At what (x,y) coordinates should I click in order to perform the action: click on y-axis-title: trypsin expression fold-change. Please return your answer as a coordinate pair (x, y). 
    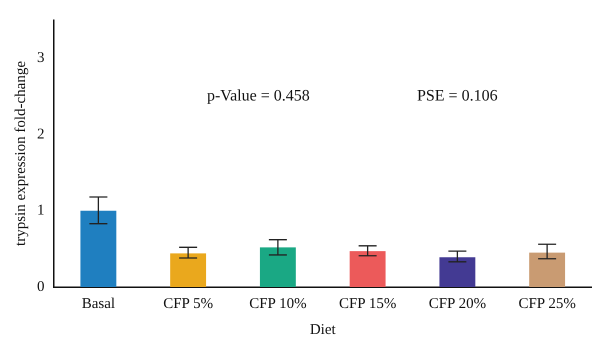
    Looking at the image, I should click on (20, 153).